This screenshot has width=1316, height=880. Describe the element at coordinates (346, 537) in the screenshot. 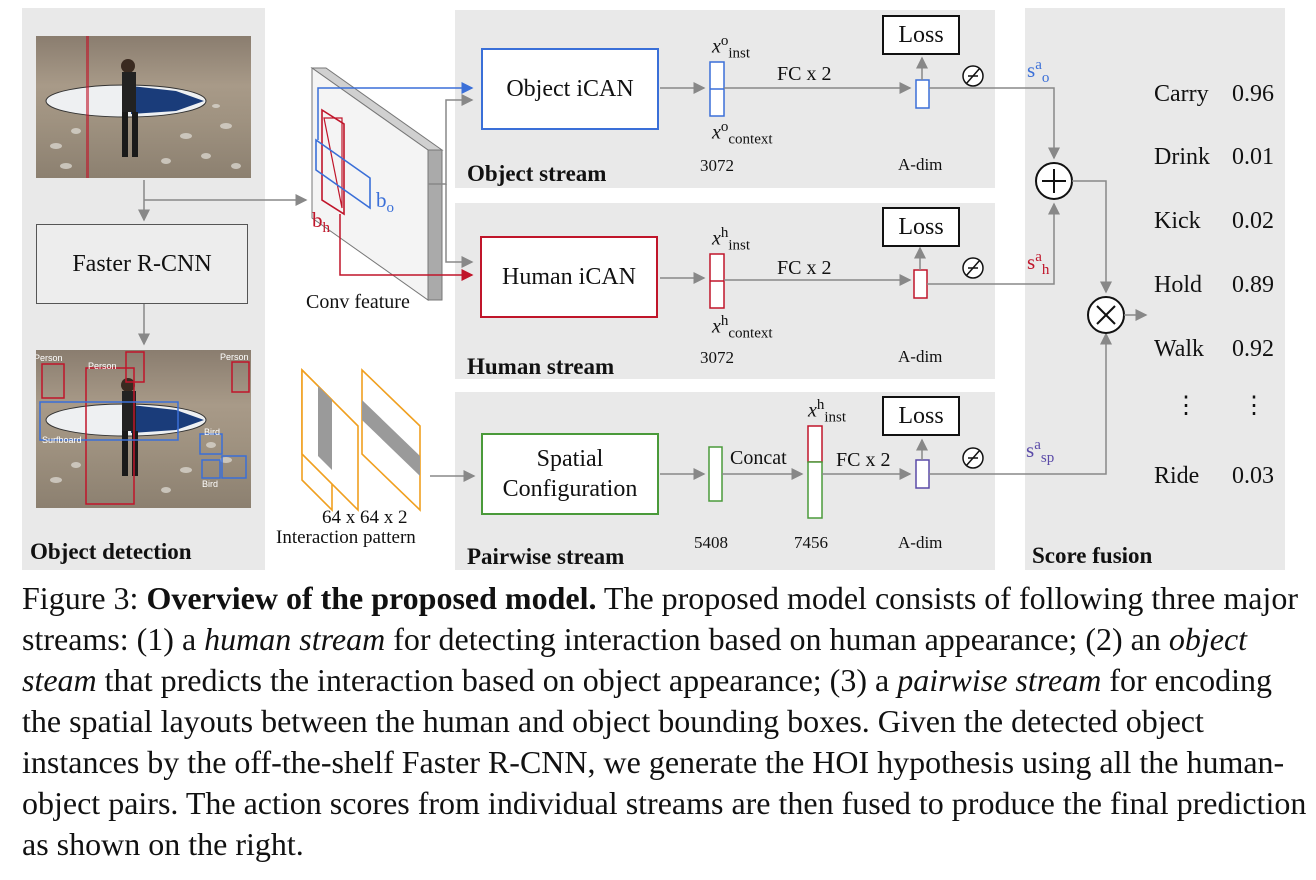

I see `interaction-pattern-label: Interaction pattern` at that location.